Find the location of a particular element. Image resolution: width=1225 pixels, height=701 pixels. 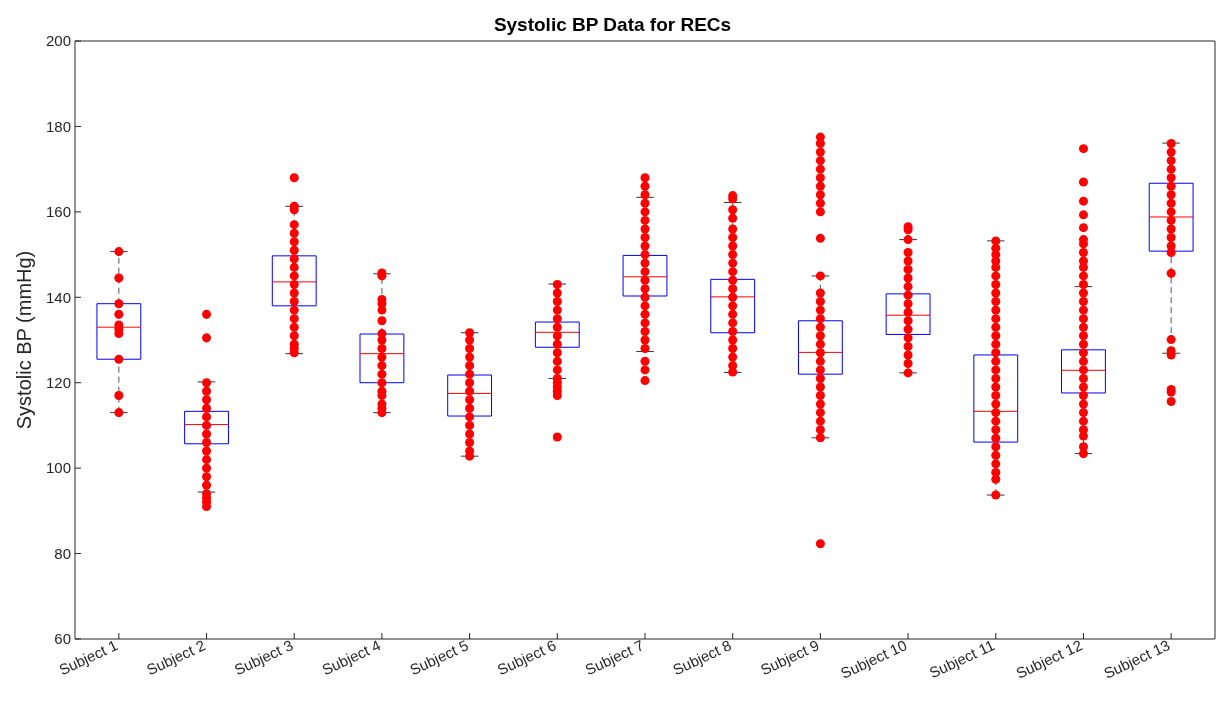

y-tick-label: 200 is located at coordinates (58, 41).